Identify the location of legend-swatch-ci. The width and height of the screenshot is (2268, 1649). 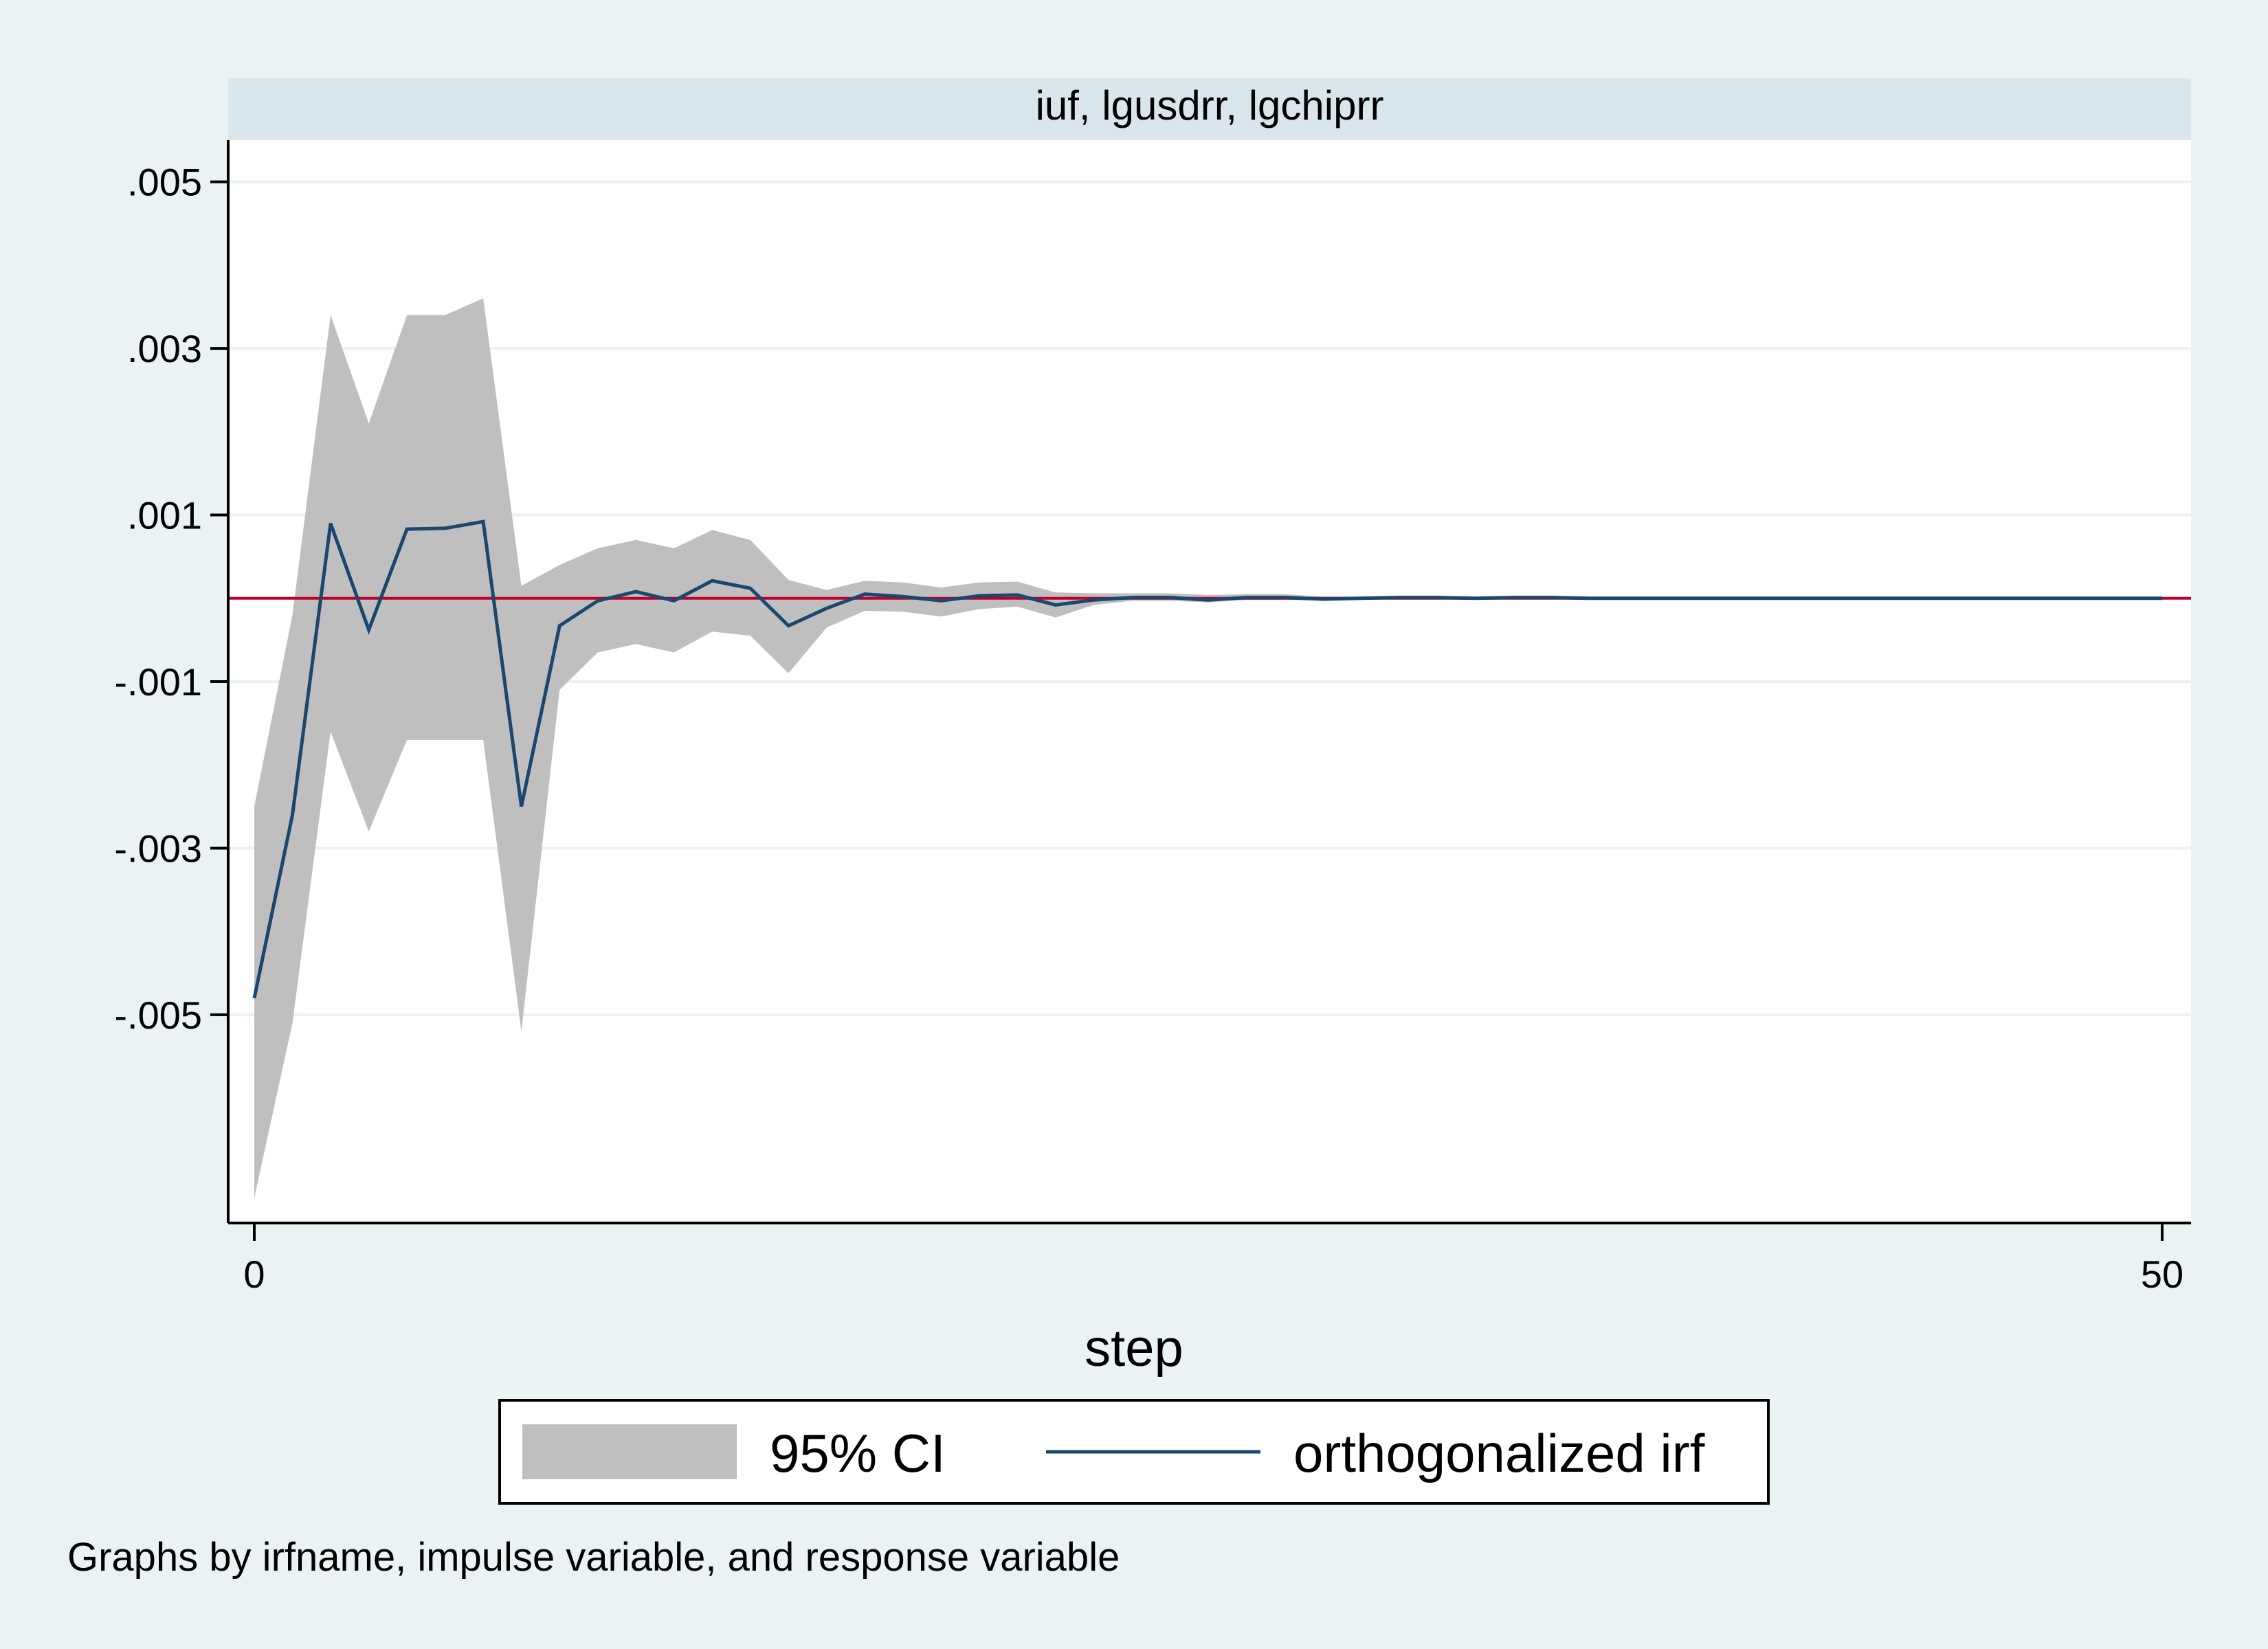
(629, 1452).